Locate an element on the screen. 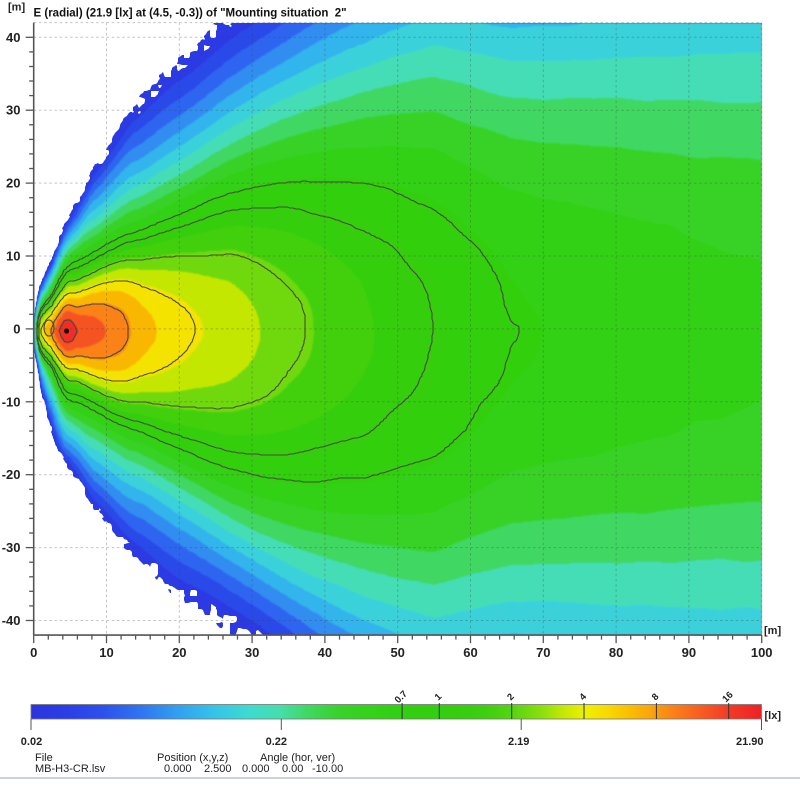 The width and height of the screenshot is (800, 785). svg-text: -10.00 is located at coordinates (327, 769).